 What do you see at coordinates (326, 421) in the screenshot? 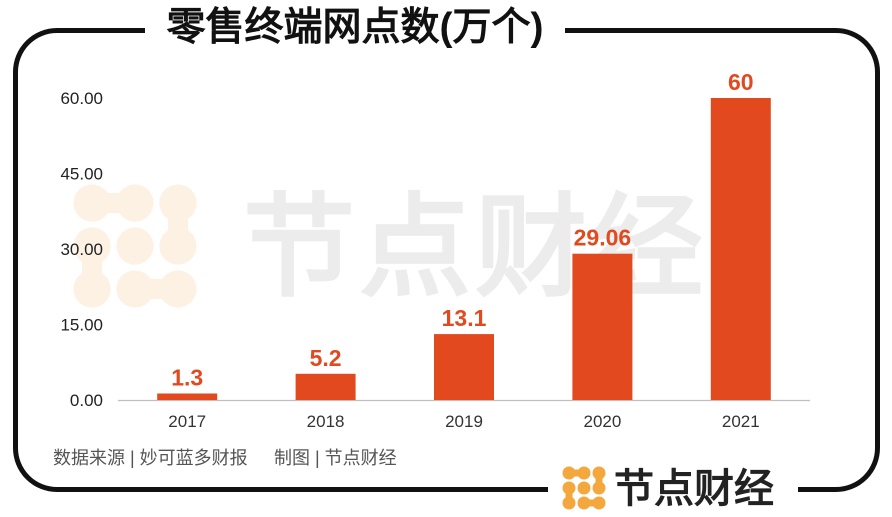
I see `x-tick-label-2018: 2018` at bounding box center [326, 421].